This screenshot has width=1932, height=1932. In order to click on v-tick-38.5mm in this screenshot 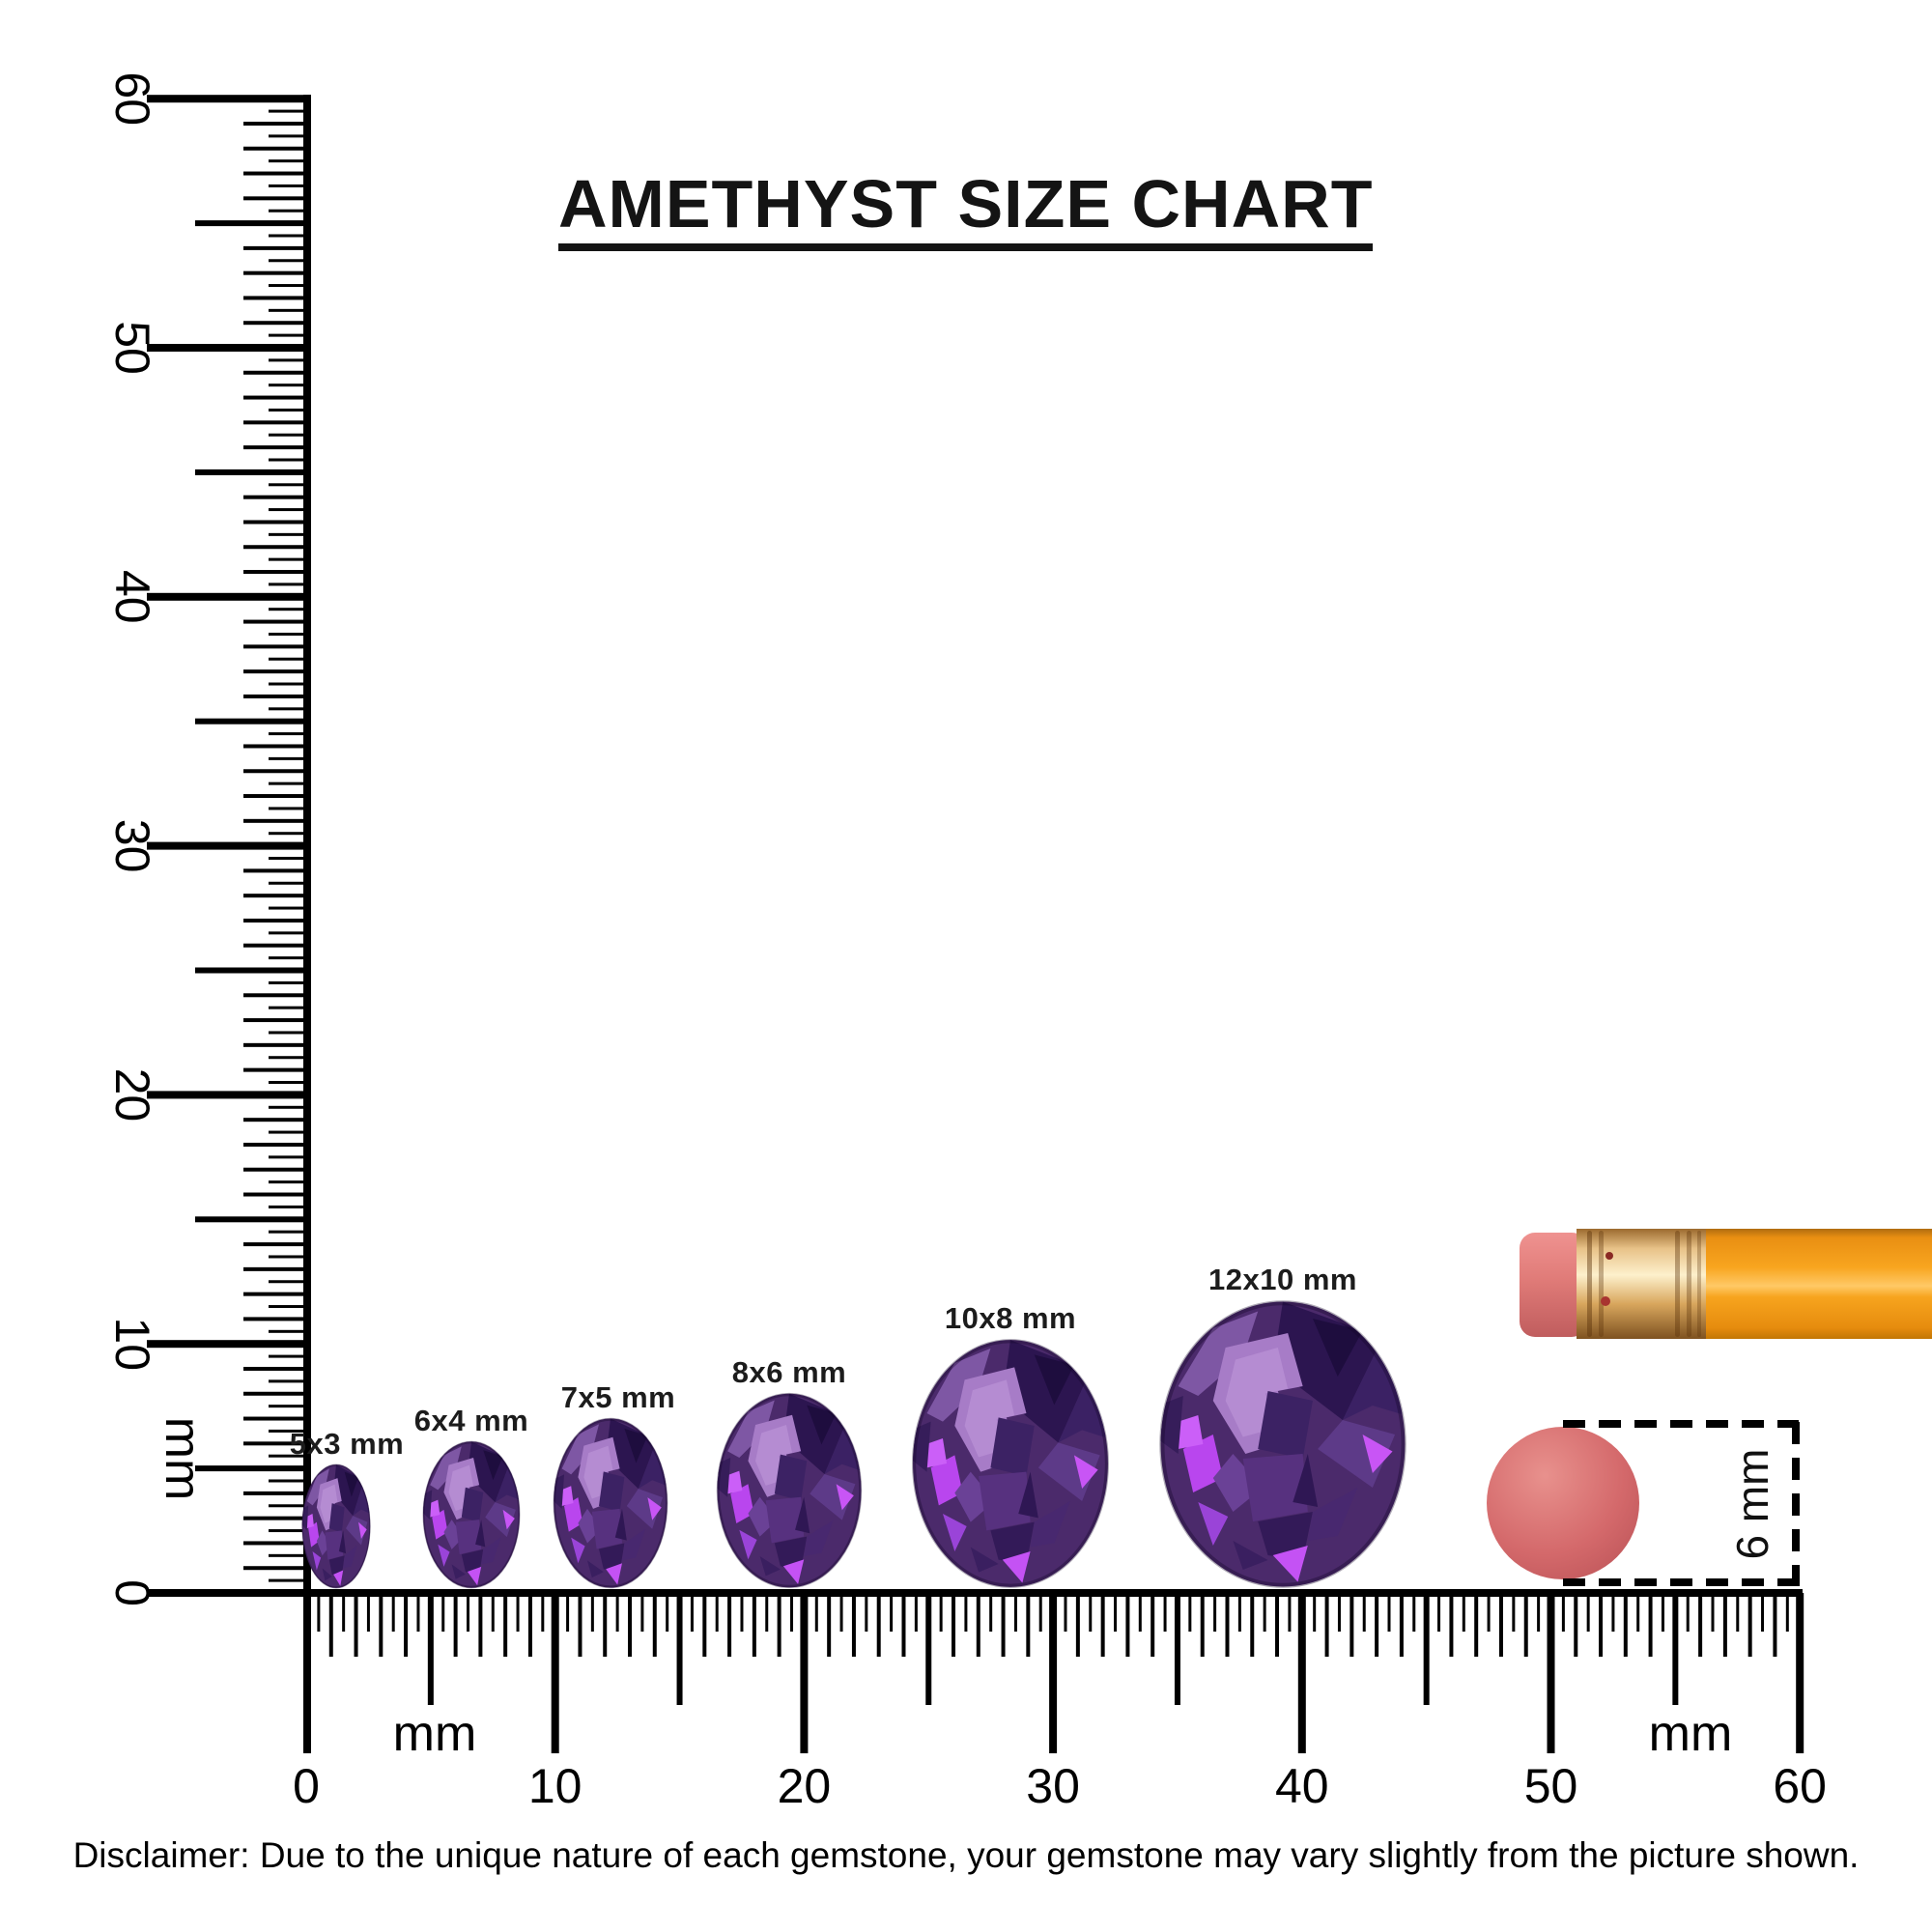, I will do `click(288, 634)`.